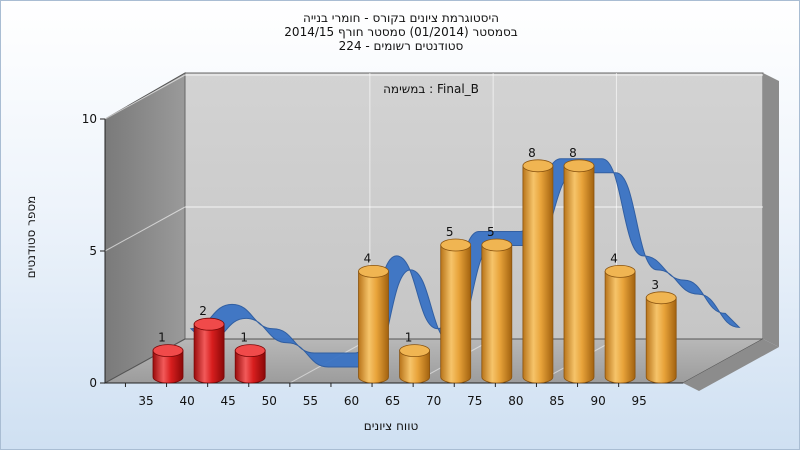 The width and height of the screenshot is (800, 451). What do you see at coordinates (31, 237) in the screenshot?
I see `y-axis-label: מספר סטודנטים` at bounding box center [31, 237].